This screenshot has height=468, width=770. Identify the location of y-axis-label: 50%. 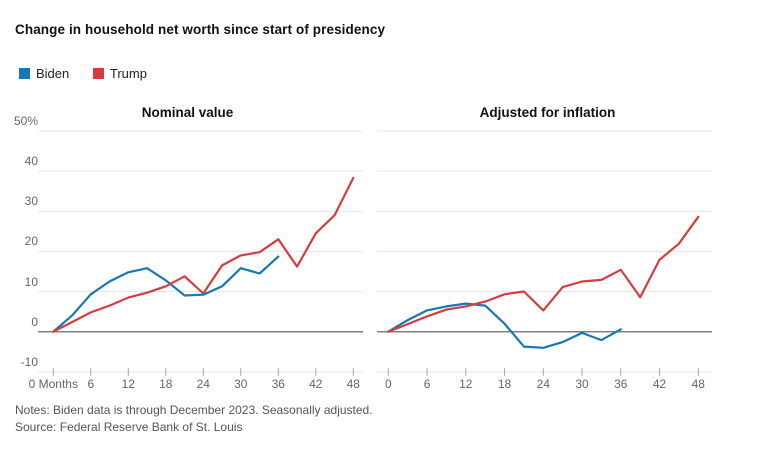
(25, 120).